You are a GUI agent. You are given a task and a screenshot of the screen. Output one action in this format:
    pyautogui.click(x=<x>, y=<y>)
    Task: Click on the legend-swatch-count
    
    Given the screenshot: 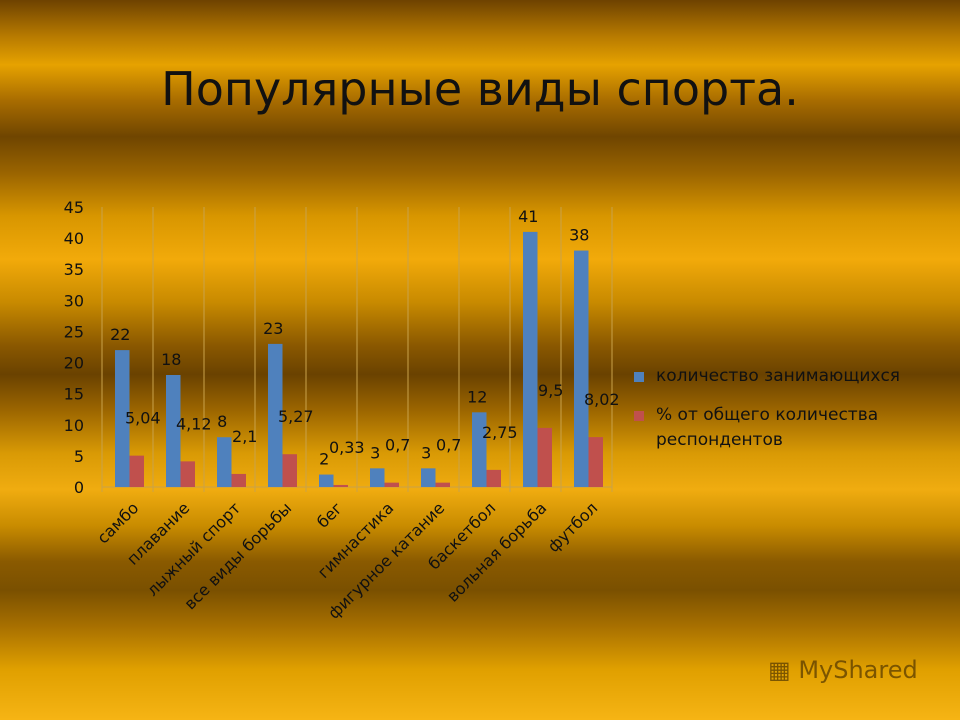 What is the action you would take?
    pyautogui.click(x=639, y=377)
    